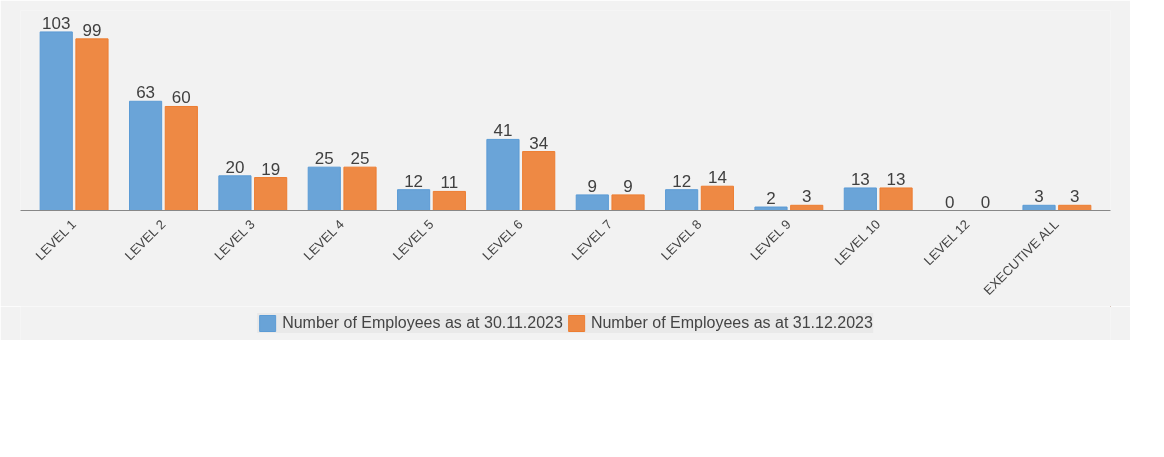 Image resolution: width=1164 pixels, height=457 pixels. I want to click on data-label: 63, so click(146, 93).